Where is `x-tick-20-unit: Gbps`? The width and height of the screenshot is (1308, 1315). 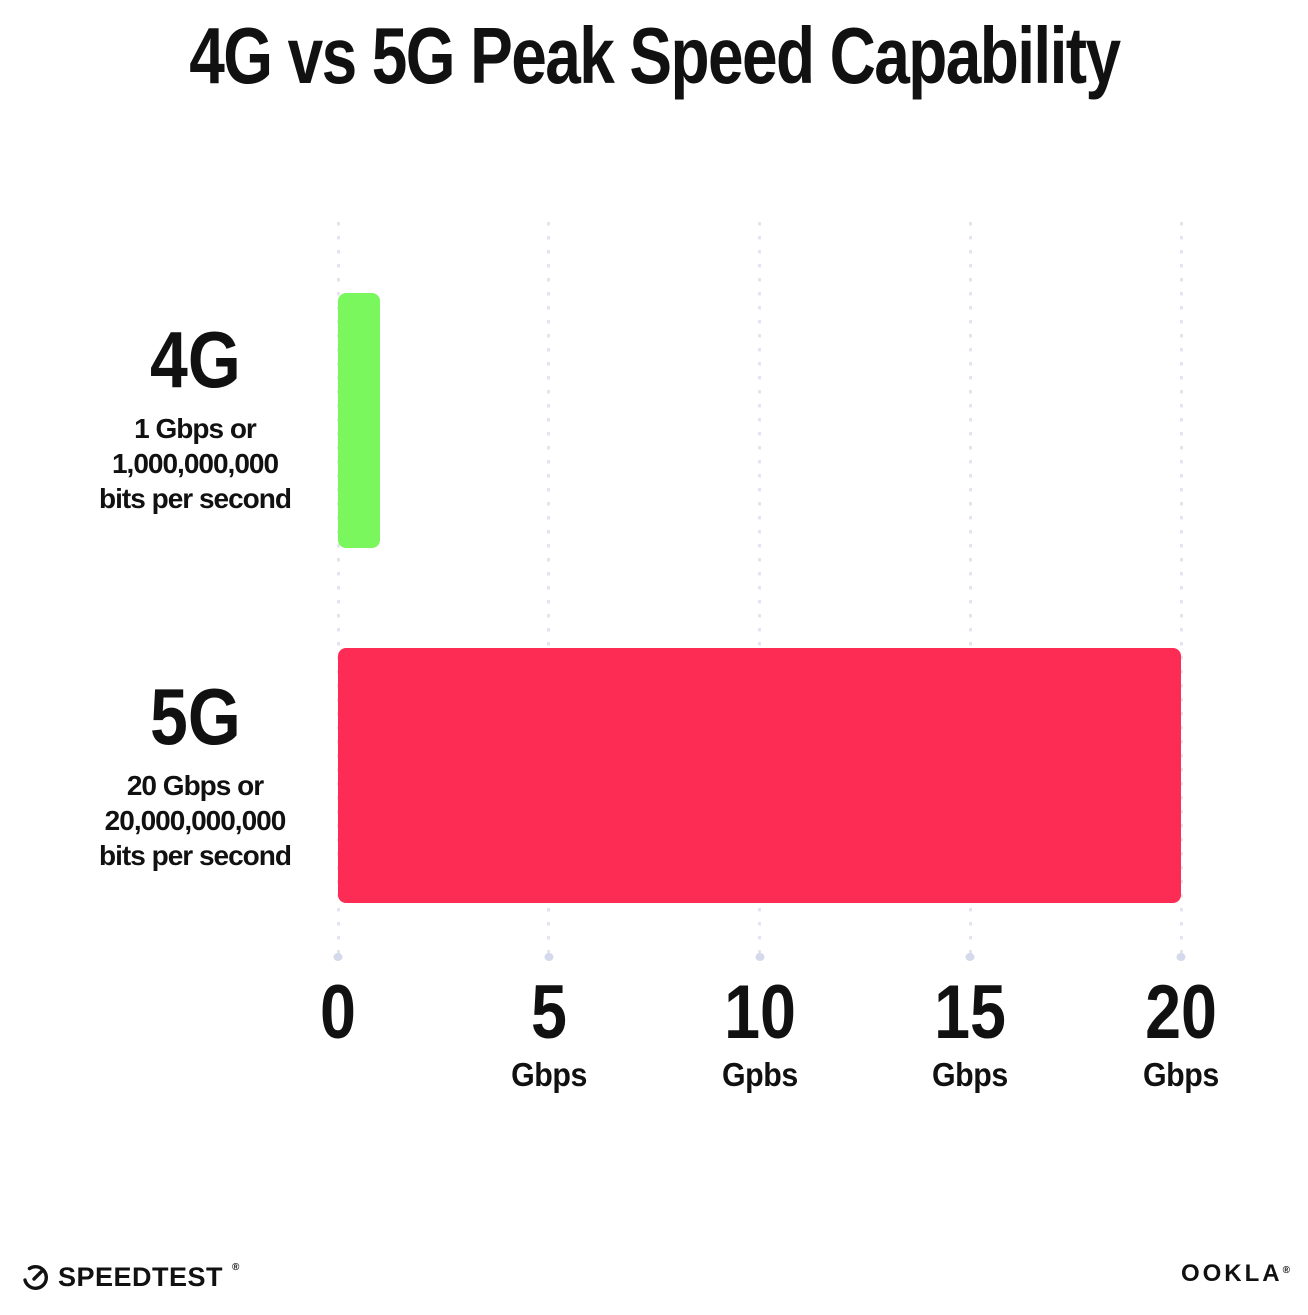
x-tick-20-unit: Gbps is located at coordinates (1181, 1074).